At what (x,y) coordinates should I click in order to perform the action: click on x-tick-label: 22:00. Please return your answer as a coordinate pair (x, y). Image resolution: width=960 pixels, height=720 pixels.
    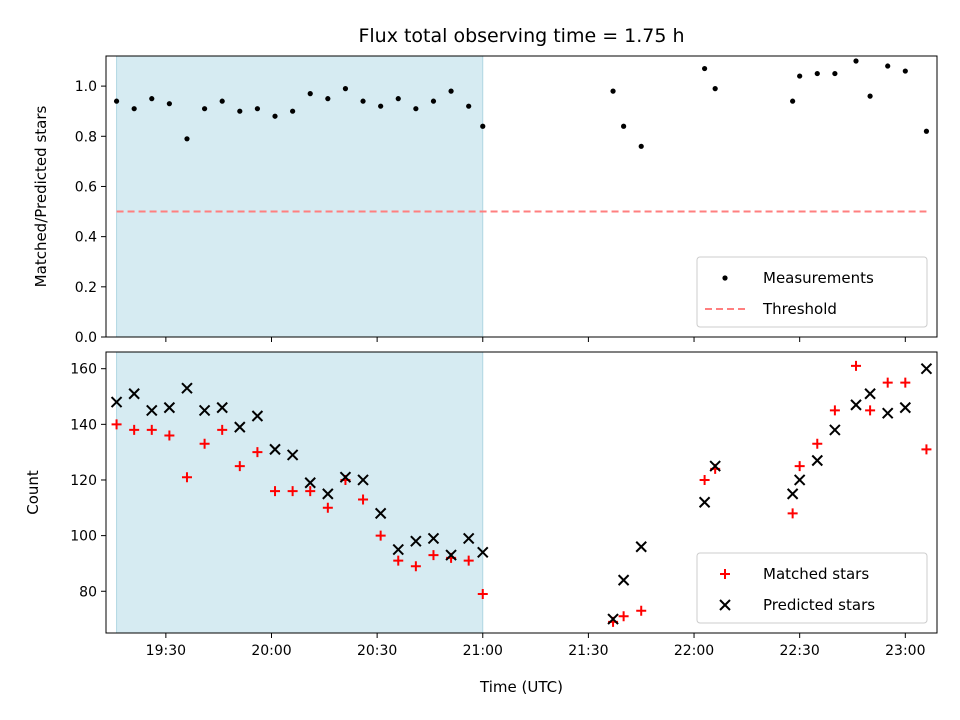
    Looking at the image, I should click on (694, 651).